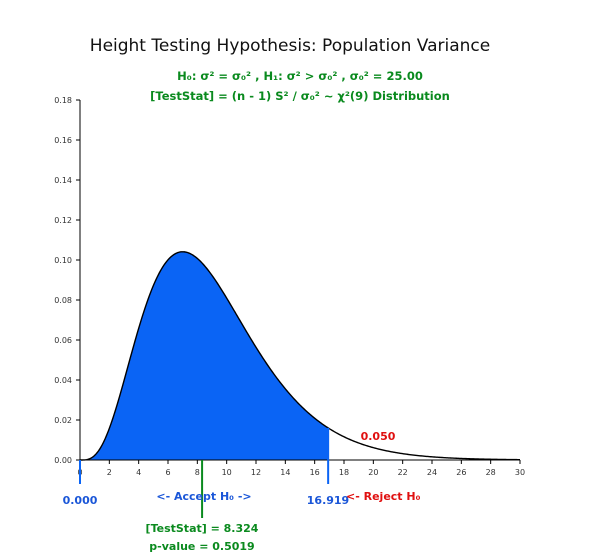 The image size is (600, 560). Describe the element at coordinates (344, 472) in the screenshot. I see `x-tick-label: 18` at that location.